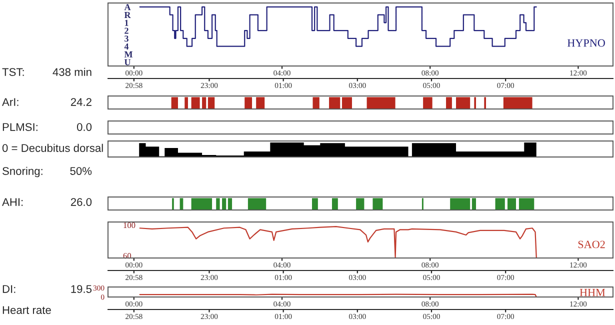  What do you see at coordinates (81, 171) in the screenshot?
I see `text: 50%` at bounding box center [81, 171].